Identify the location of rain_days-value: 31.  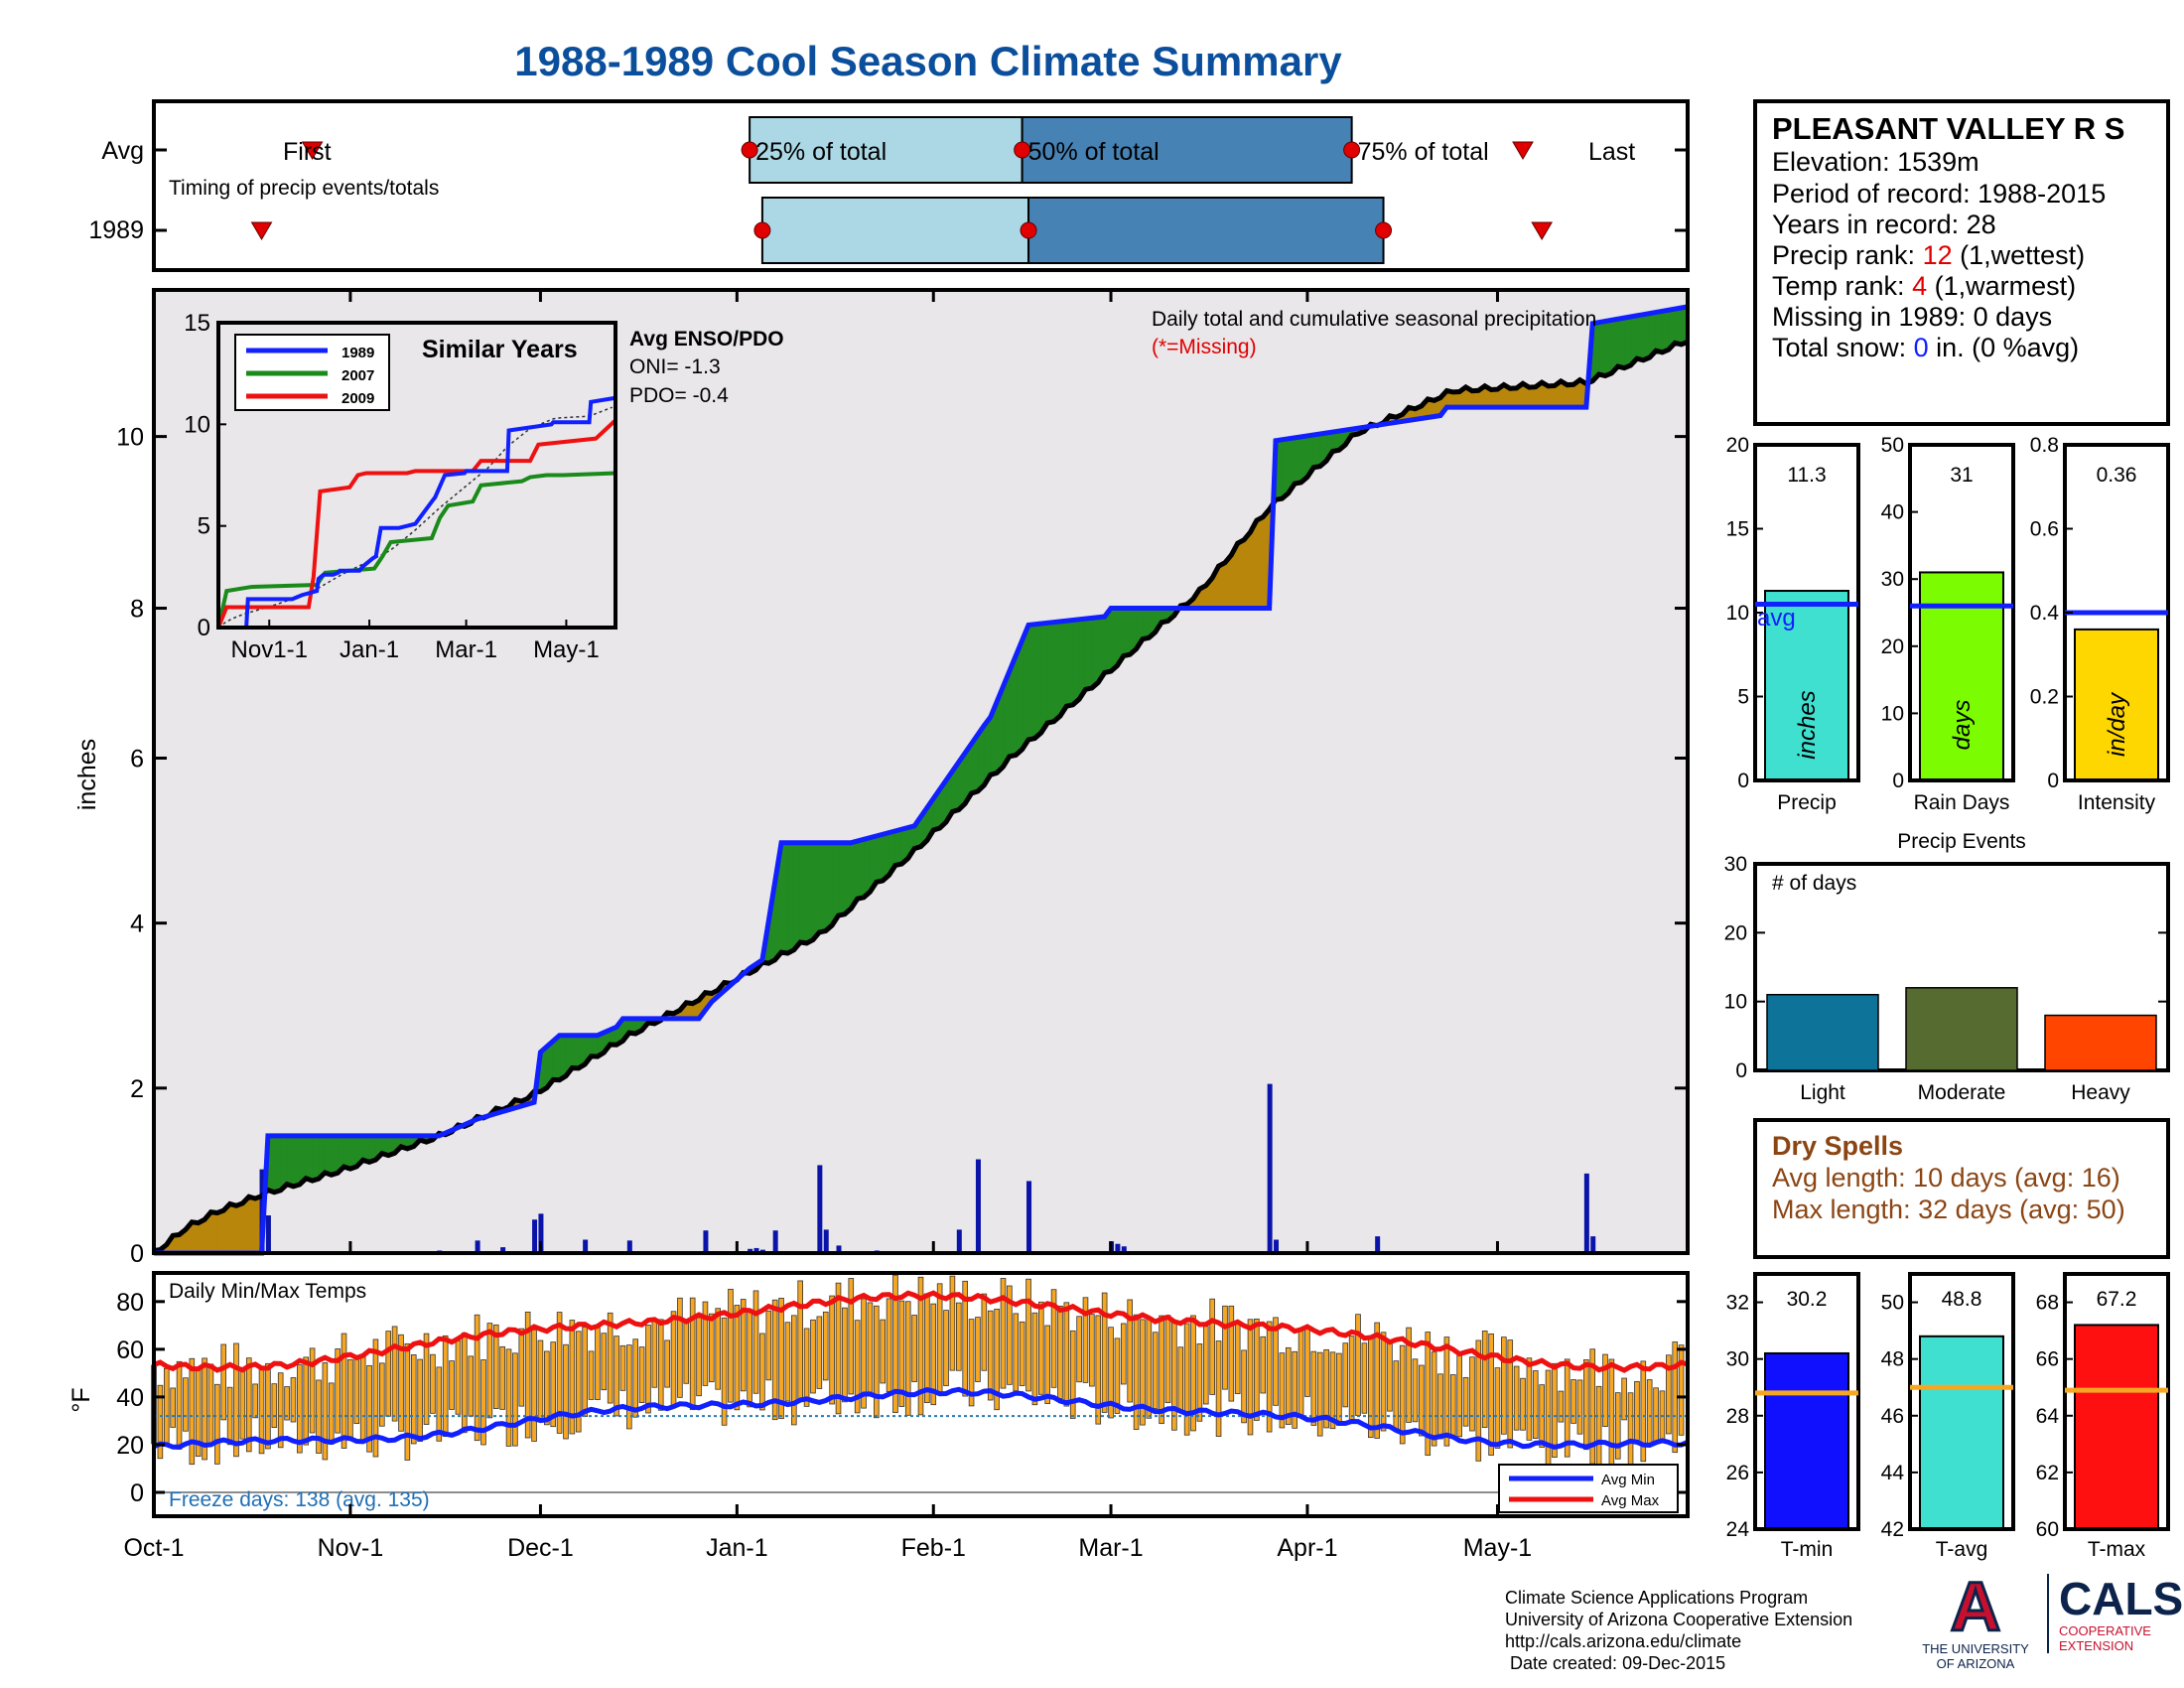
(1961, 475).